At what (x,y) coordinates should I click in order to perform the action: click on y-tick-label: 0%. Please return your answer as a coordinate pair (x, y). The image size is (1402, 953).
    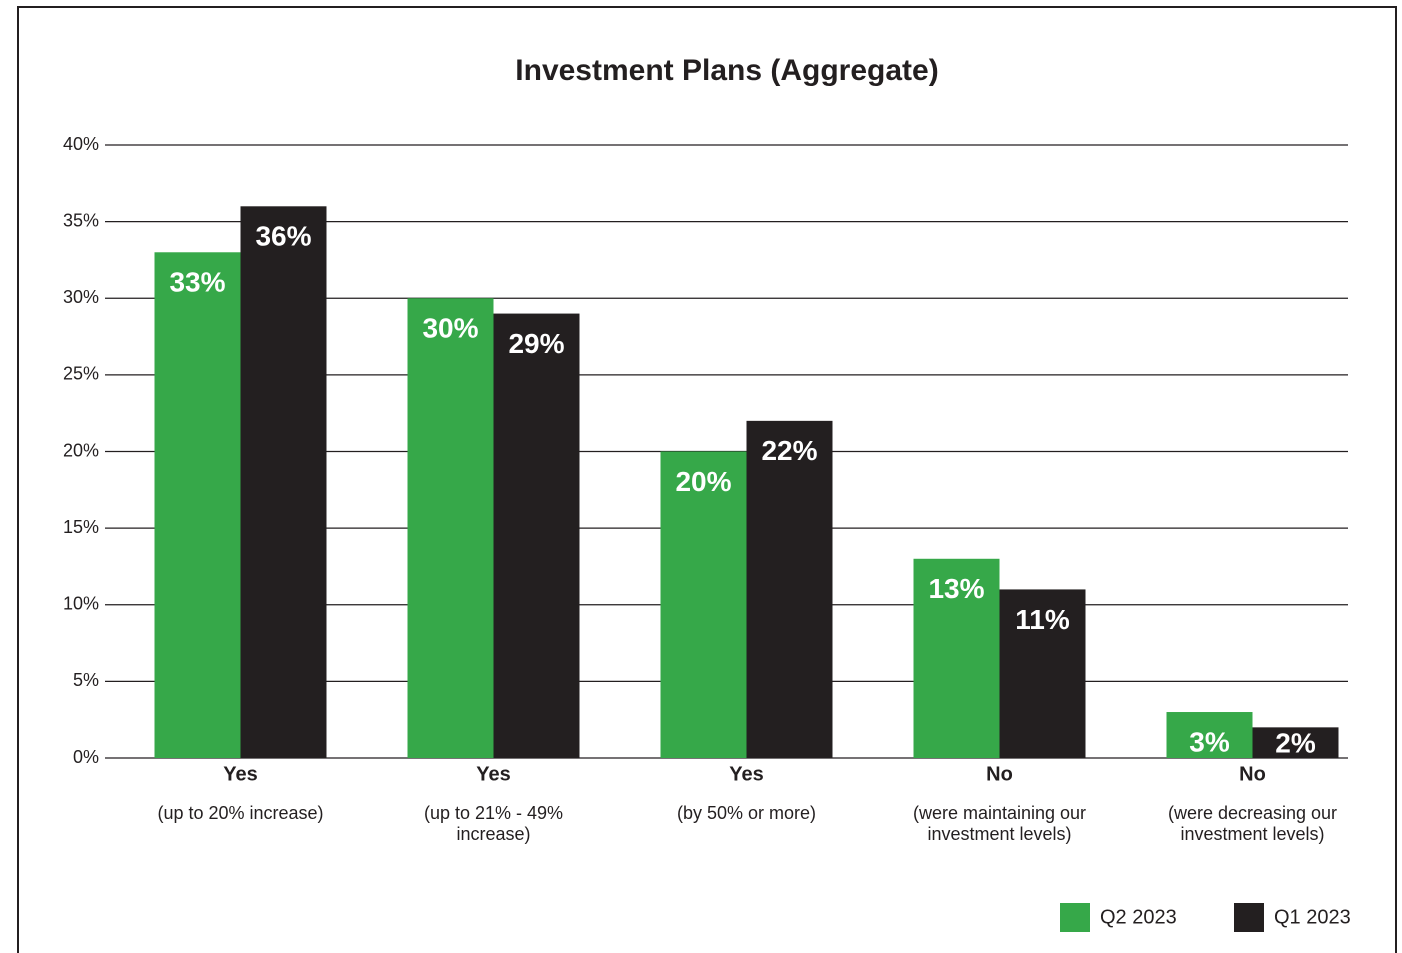
    Looking at the image, I should click on (86, 757).